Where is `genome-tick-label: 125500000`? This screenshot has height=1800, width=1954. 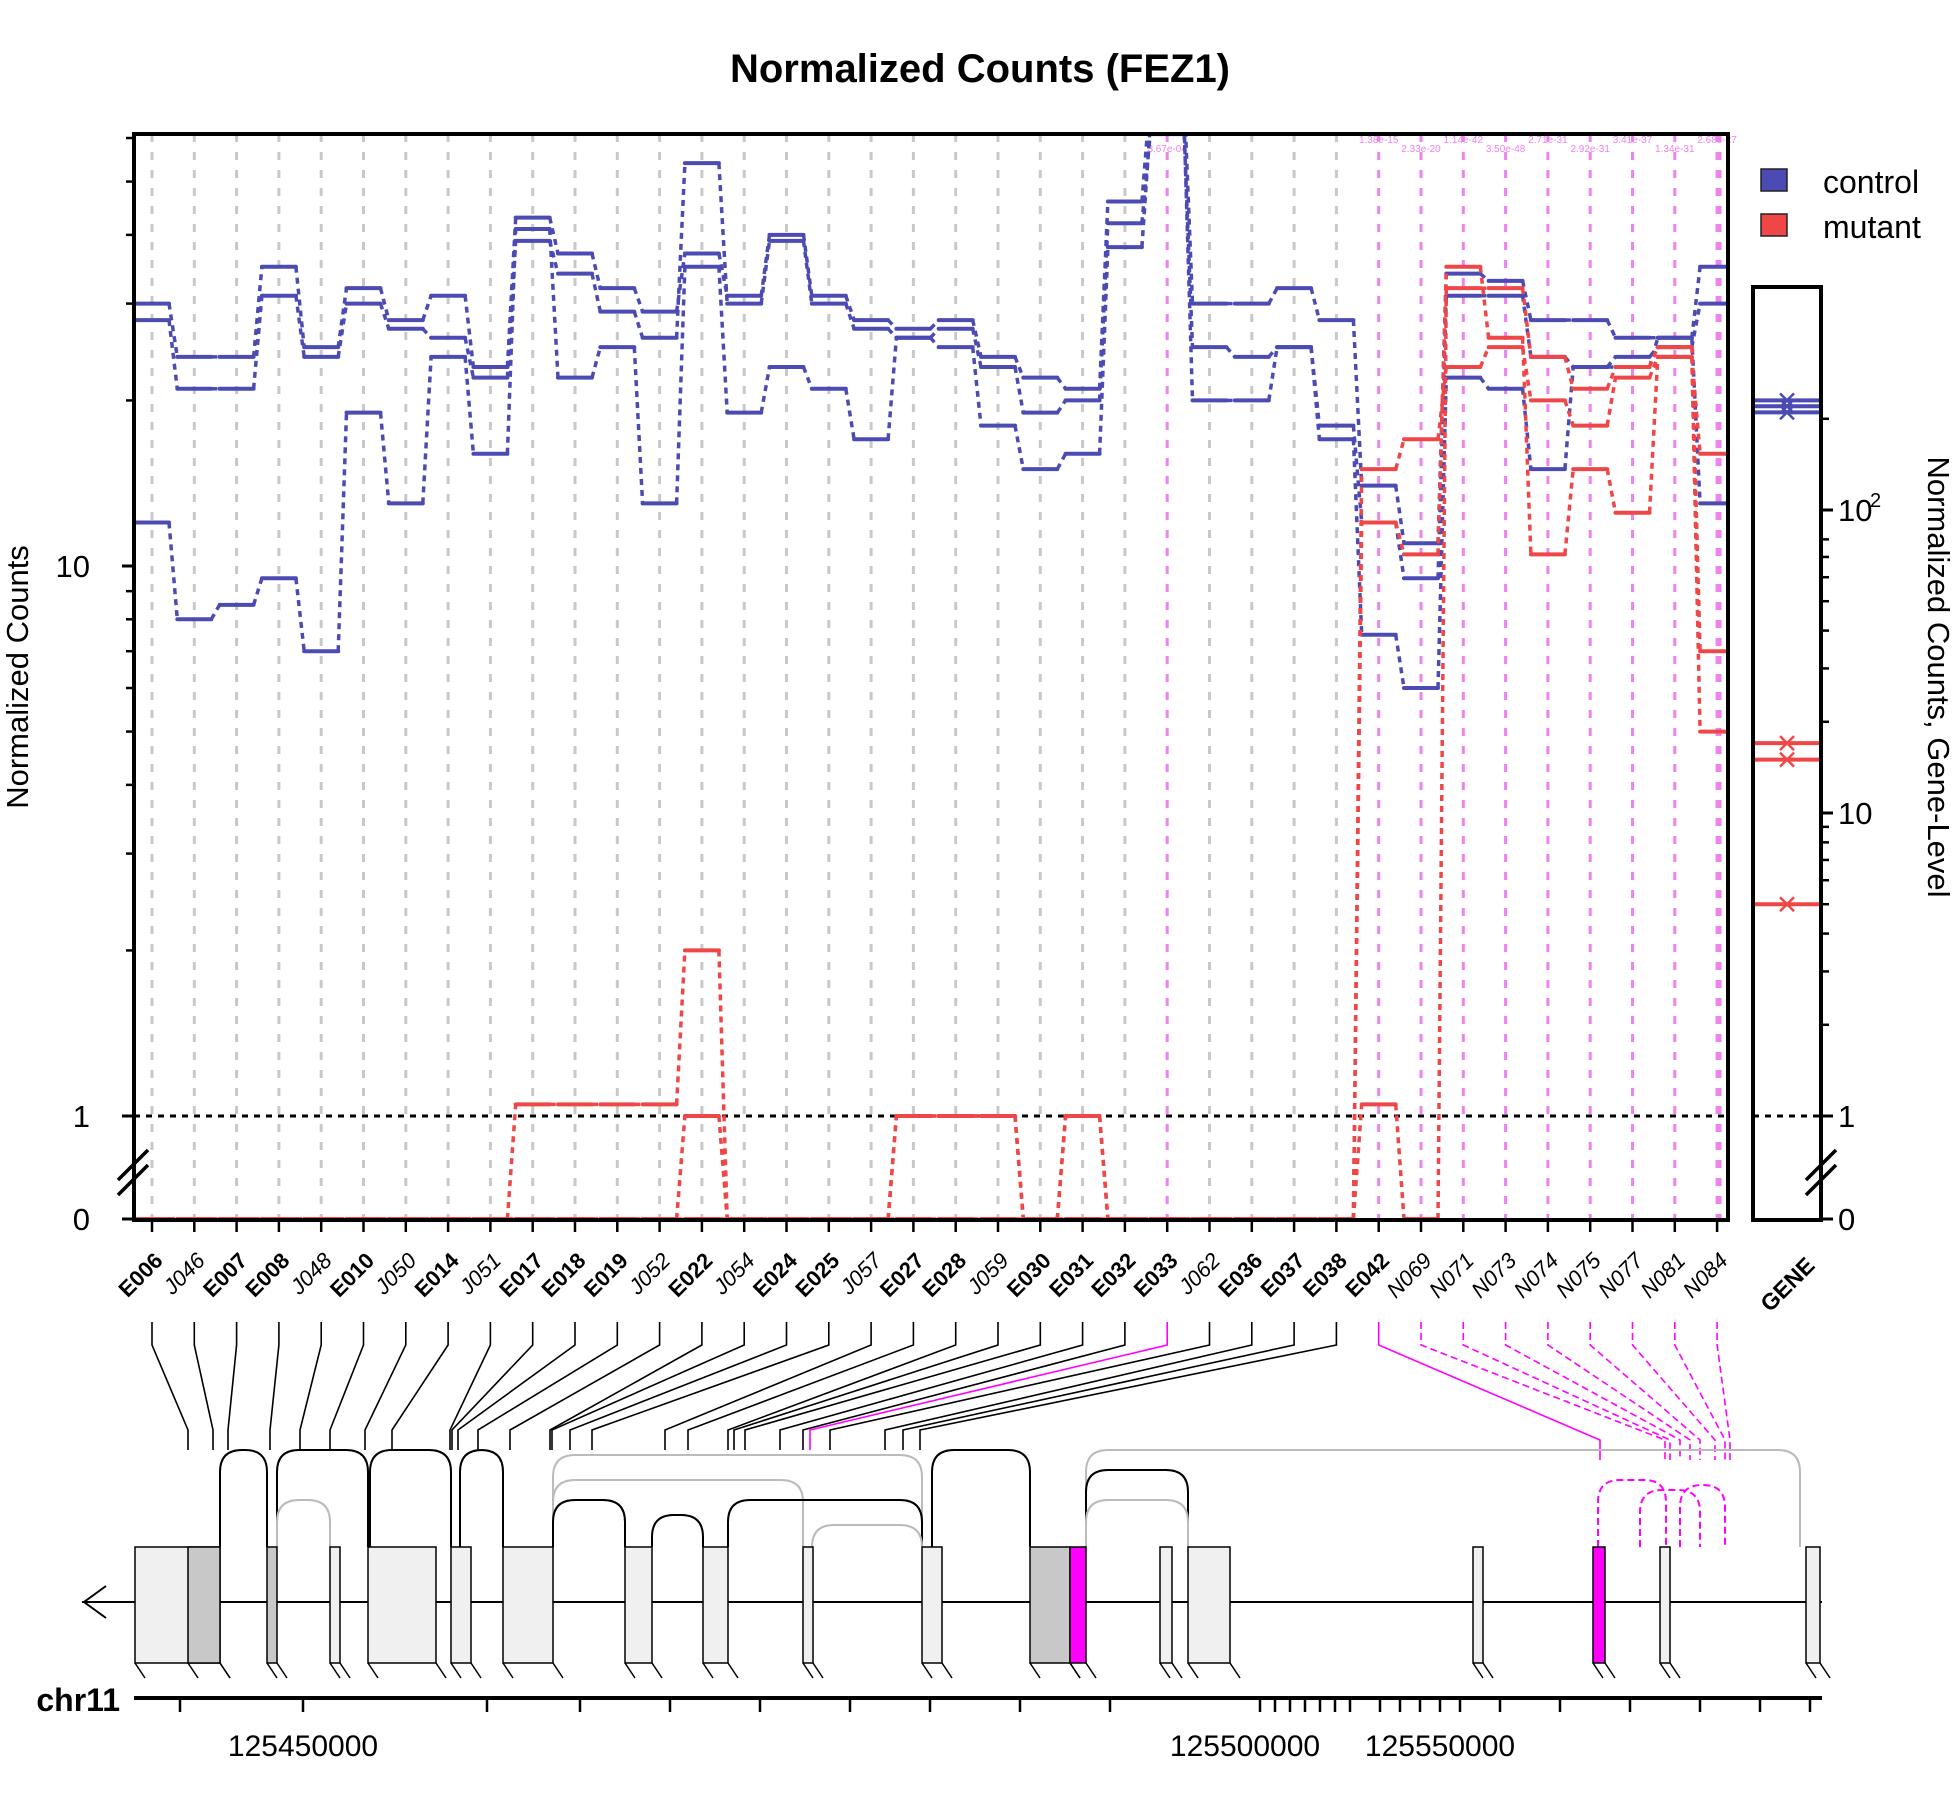 genome-tick-label: 125500000 is located at coordinates (1245, 1746).